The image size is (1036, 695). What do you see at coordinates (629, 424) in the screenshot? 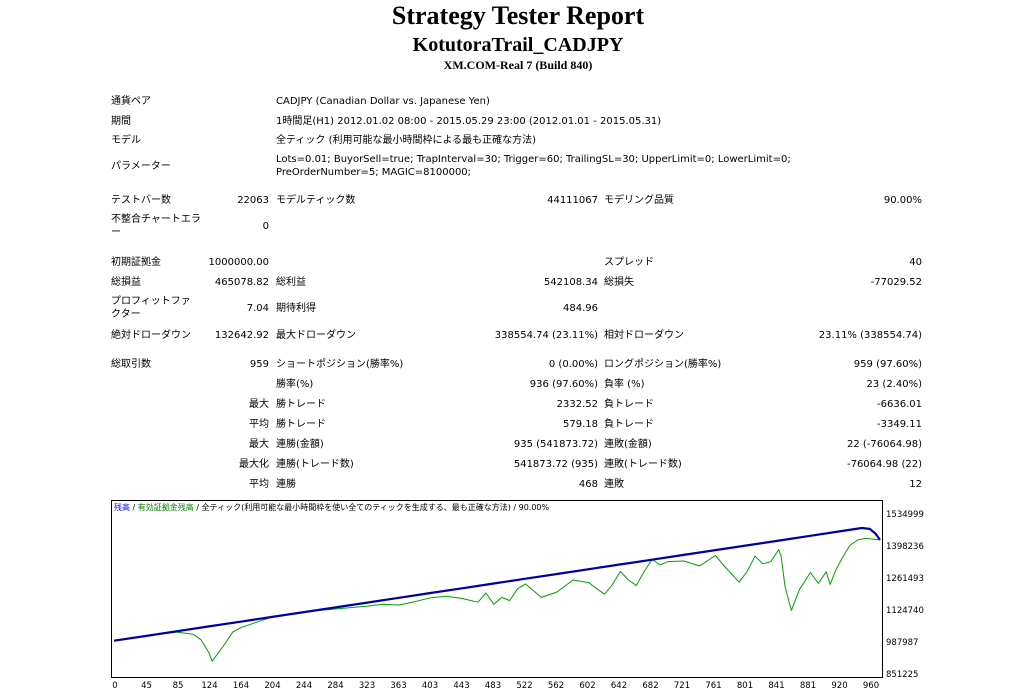
I see `avg-loss-label: 負トレード` at bounding box center [629, 424].